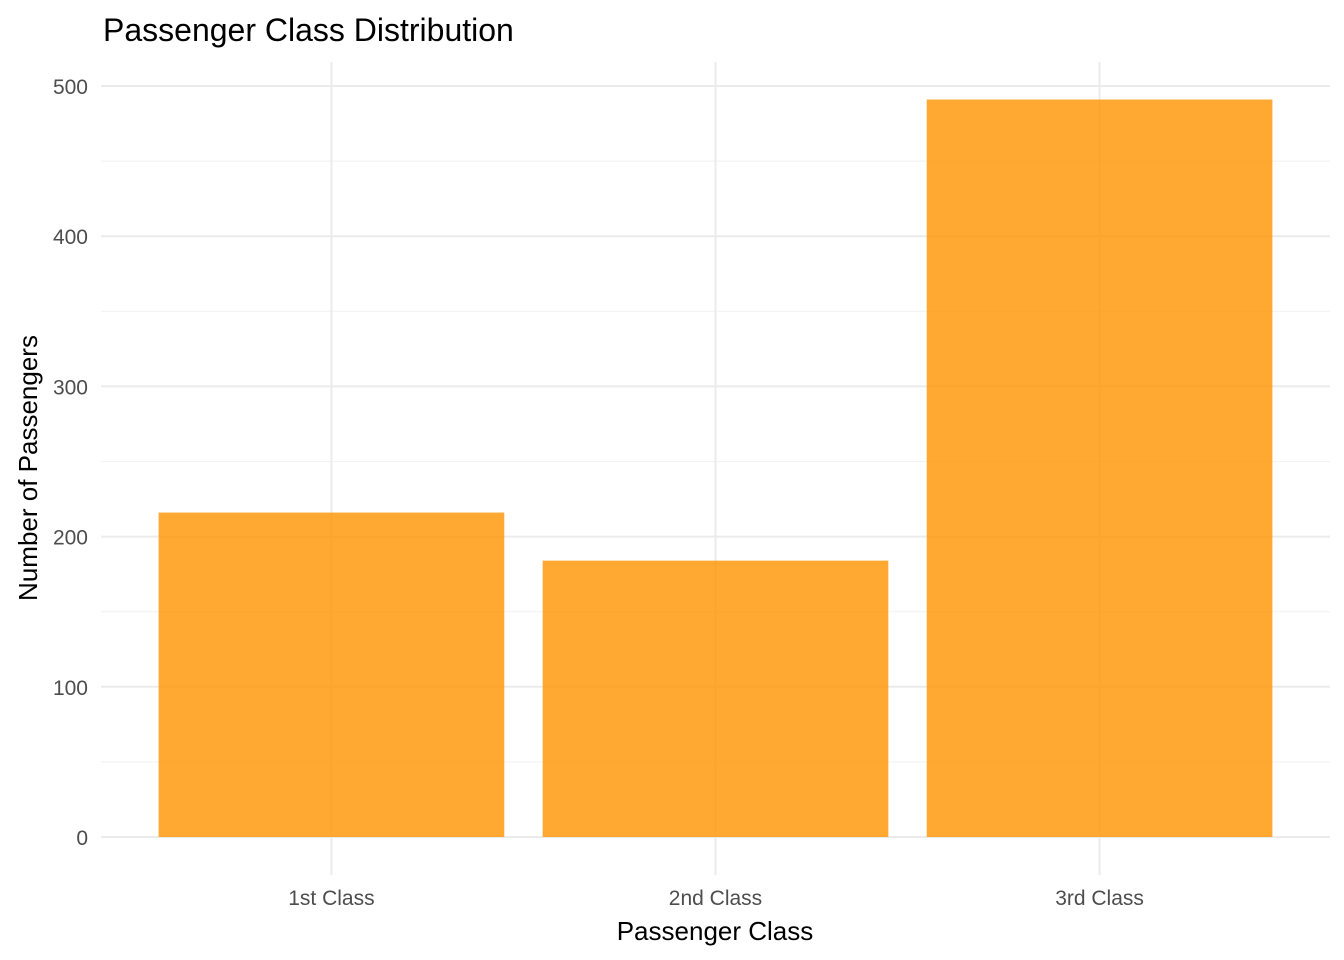  What do you see at coordinates (70, 237) in the screenshot?
I see `y-tick-label: 400` at bounding box center [70, 237].